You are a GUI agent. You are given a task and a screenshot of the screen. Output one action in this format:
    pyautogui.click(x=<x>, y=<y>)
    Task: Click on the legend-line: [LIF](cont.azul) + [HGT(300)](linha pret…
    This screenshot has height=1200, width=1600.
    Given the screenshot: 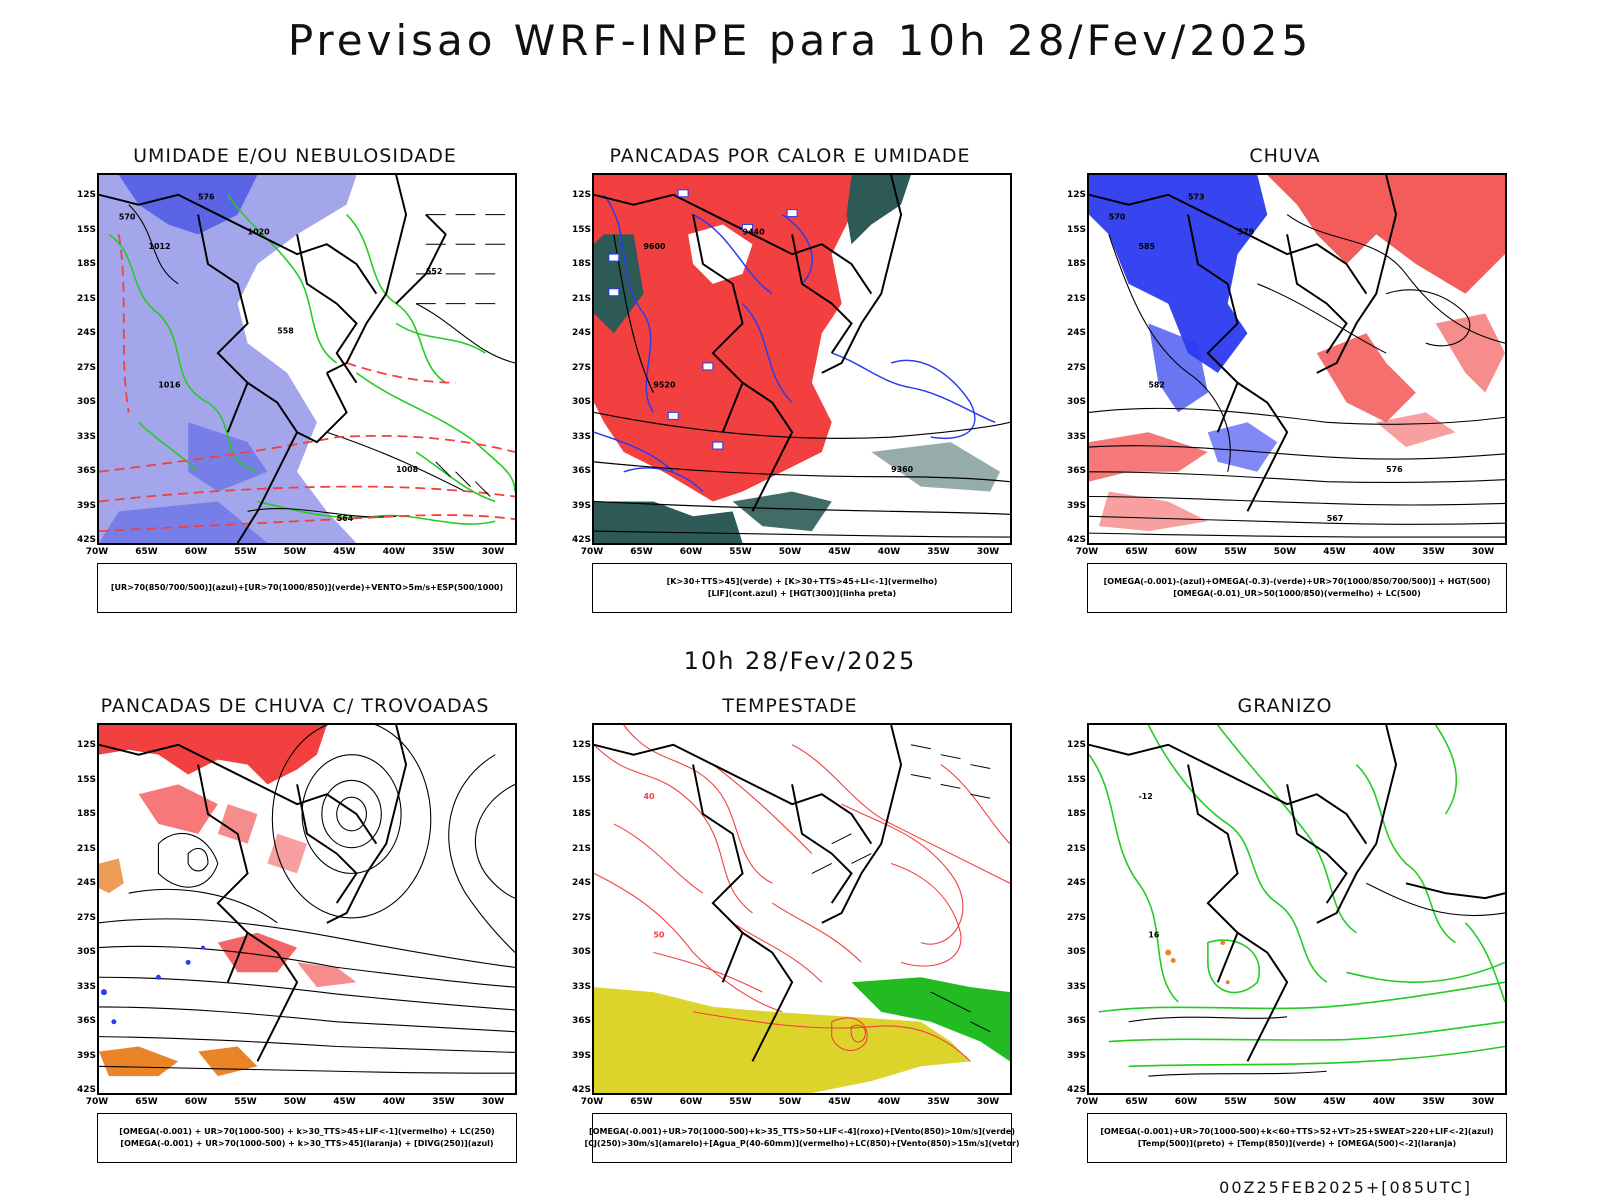 What is the action you would take?
    pyautogui.click(x=802, y=593)
    